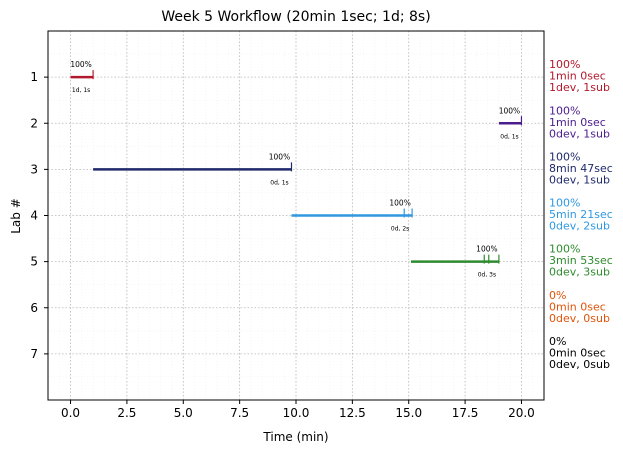 The image size is (623, 453). I want to click on lab-summary-line: 0dev, 3sub, so click(579, 272).